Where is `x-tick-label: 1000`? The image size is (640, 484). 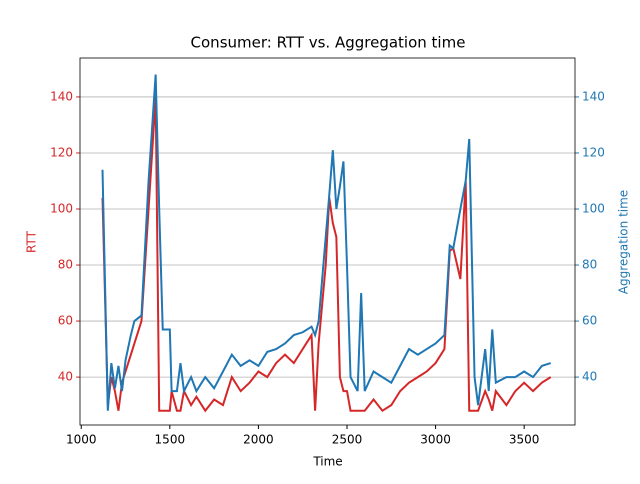
x-tick-label: 1000 is located at coordinates (81, 440).